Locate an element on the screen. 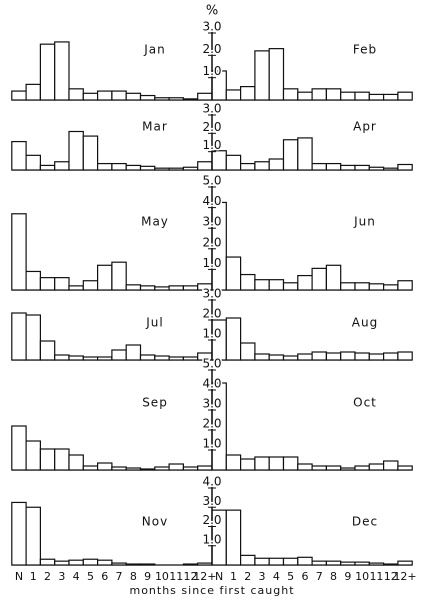  panel-title: Feb is located at coordinates (365, 50).